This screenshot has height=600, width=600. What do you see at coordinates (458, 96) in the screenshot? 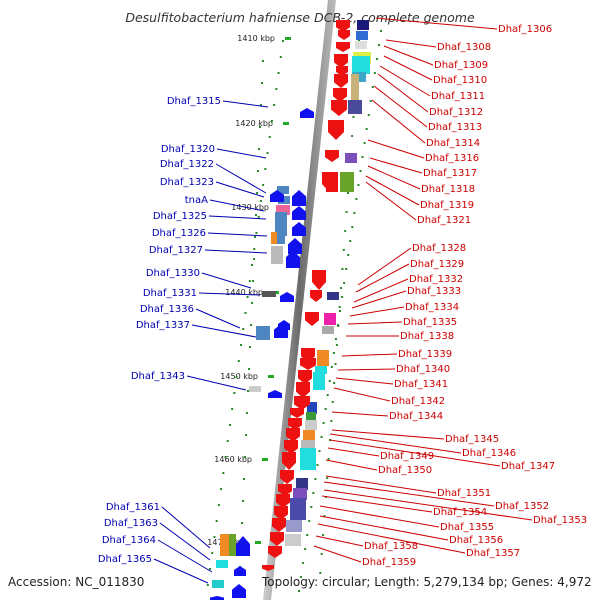
I see `gene-label-right: Dhaf_1311` at bounding box center [458, 96].